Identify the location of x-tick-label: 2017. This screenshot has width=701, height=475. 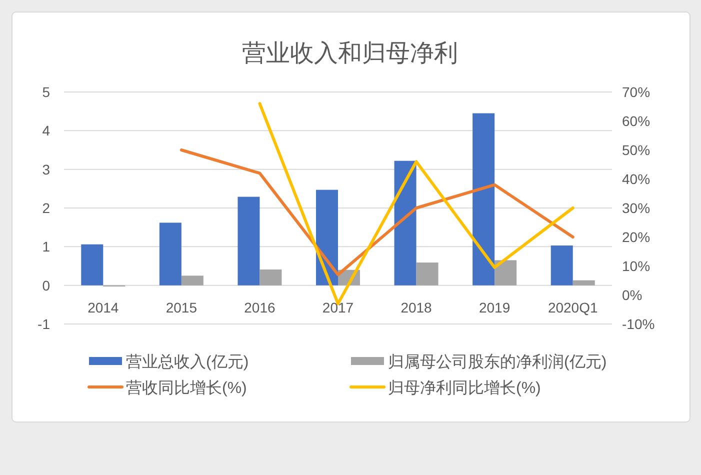
(338, 307).